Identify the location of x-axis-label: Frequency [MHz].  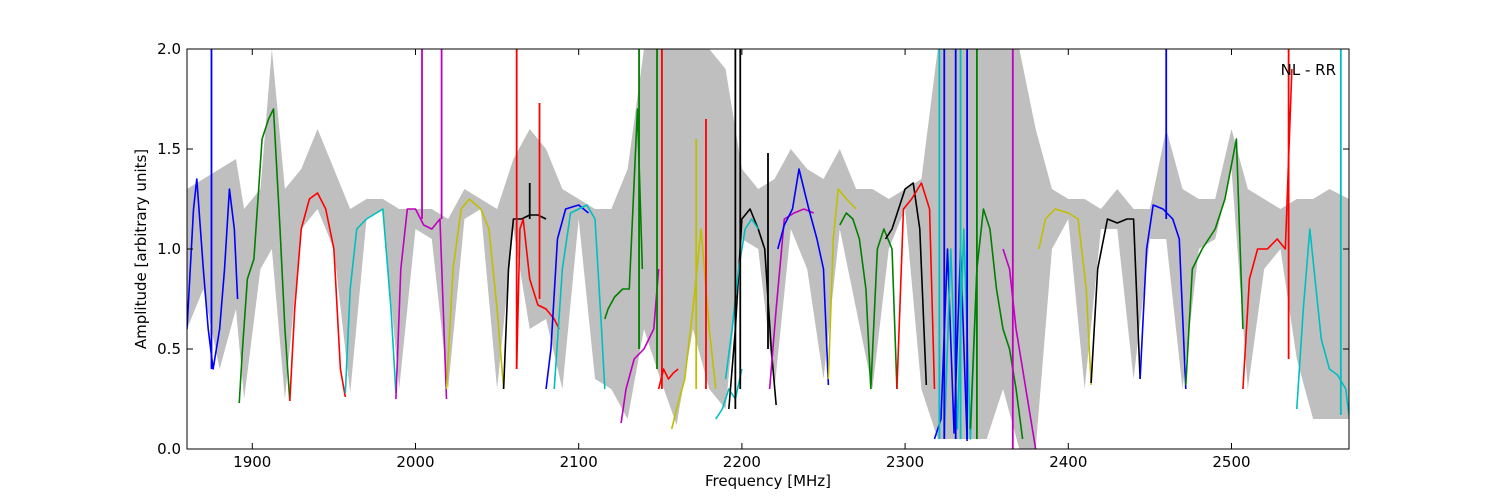
(768, 481).